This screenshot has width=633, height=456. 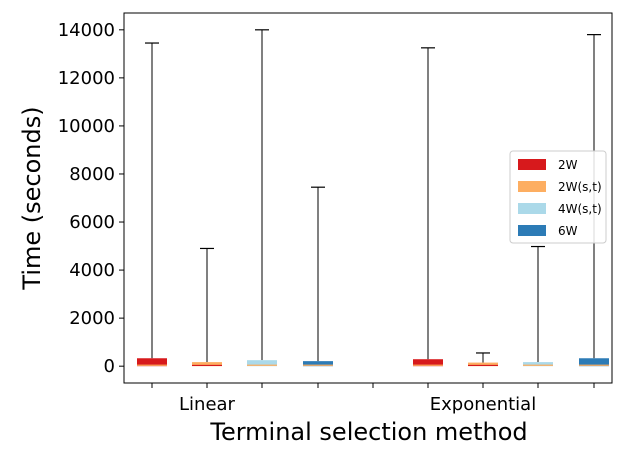 I want to click on y-tick-label: 0, so click(x=109, y=366).